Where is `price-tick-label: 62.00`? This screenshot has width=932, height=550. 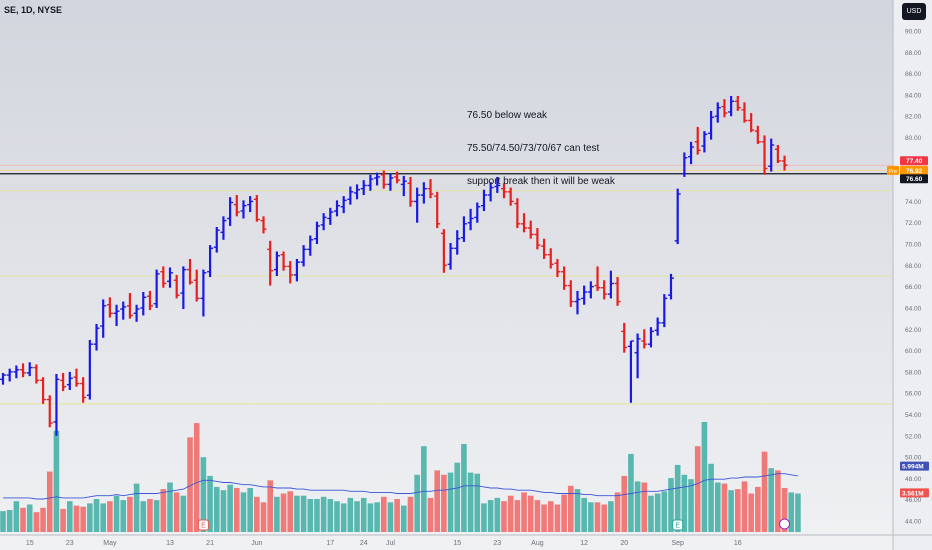
price-tick-label: 62.00 is located at coordinates (913, 330).